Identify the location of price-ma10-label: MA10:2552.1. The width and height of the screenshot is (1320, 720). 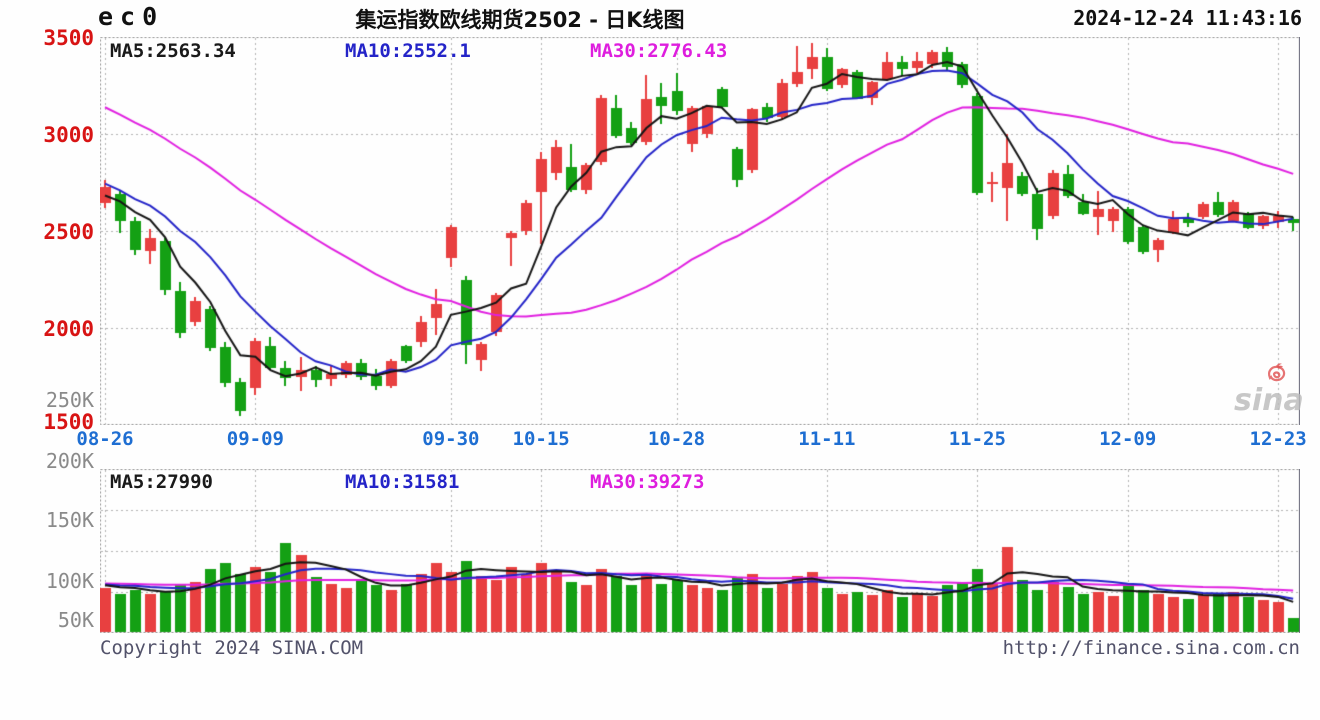
(408, 51).